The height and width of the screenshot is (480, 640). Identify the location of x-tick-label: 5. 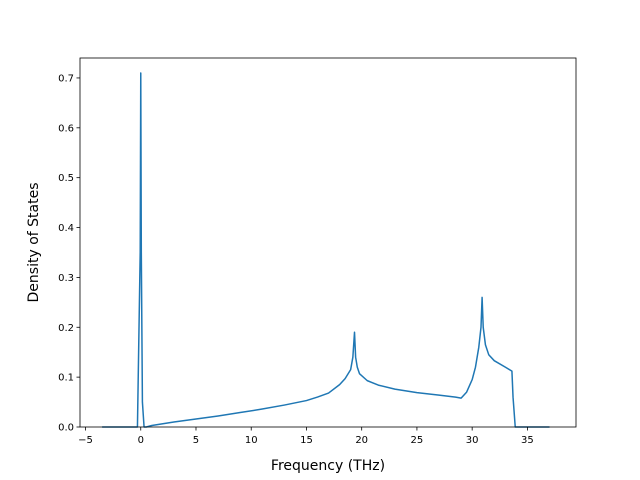
(196, 440).